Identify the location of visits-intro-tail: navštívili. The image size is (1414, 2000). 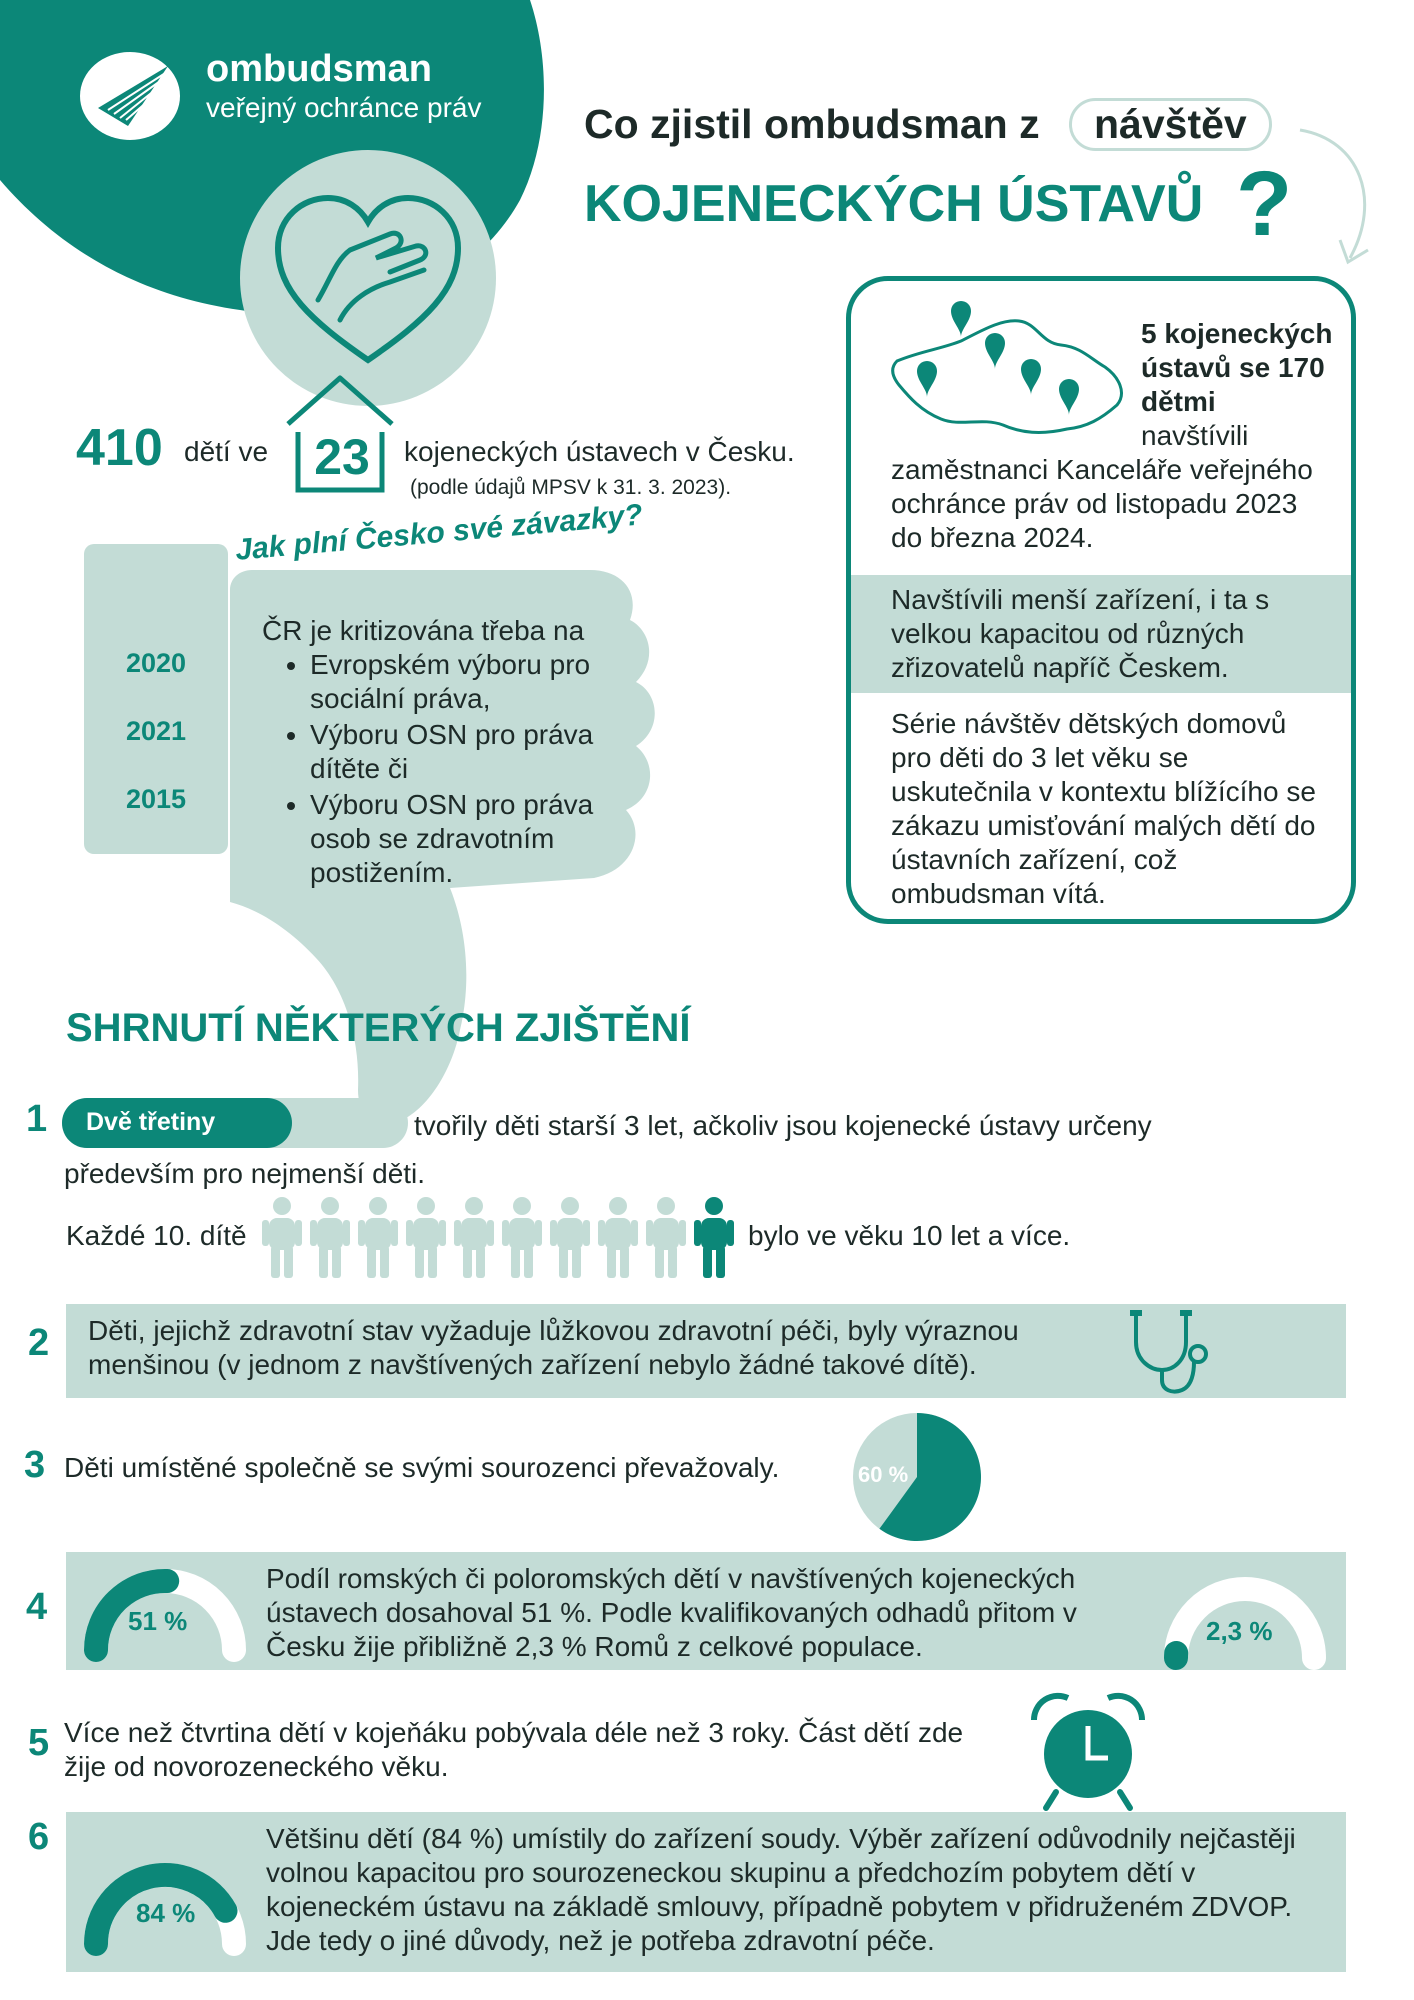
(1195, 435).